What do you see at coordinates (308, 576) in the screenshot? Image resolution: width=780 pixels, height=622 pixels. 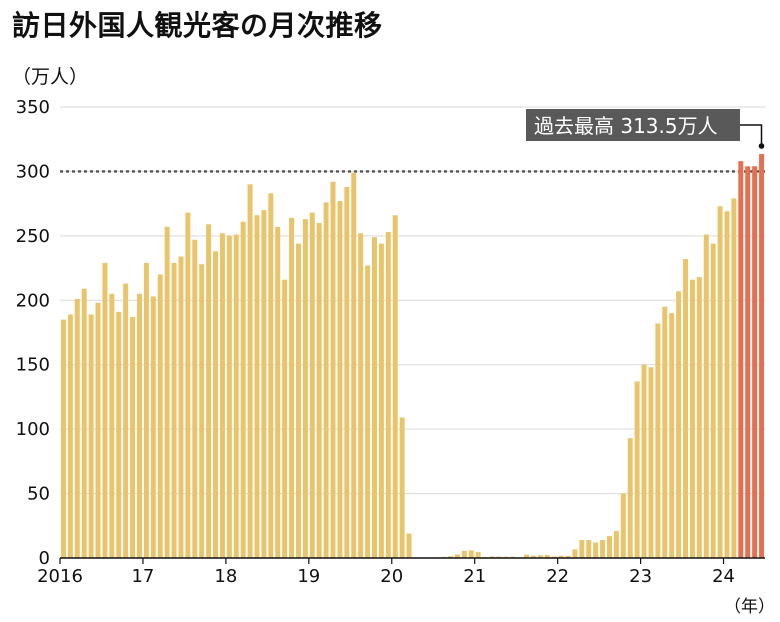 I see `x-tick-label: 19` at bounding box center [308, 576].